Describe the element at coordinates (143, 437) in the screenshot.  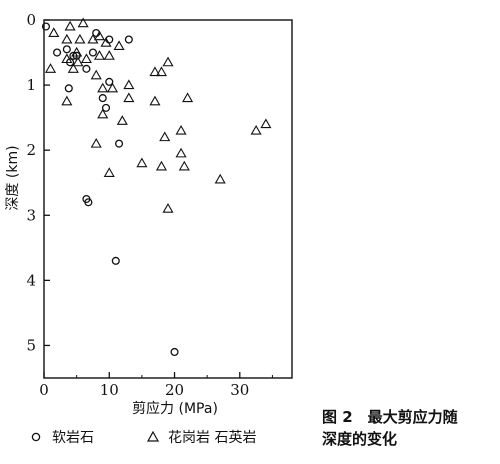
I see `legend: 软岩石 花岗岩 石英岩` at that location.